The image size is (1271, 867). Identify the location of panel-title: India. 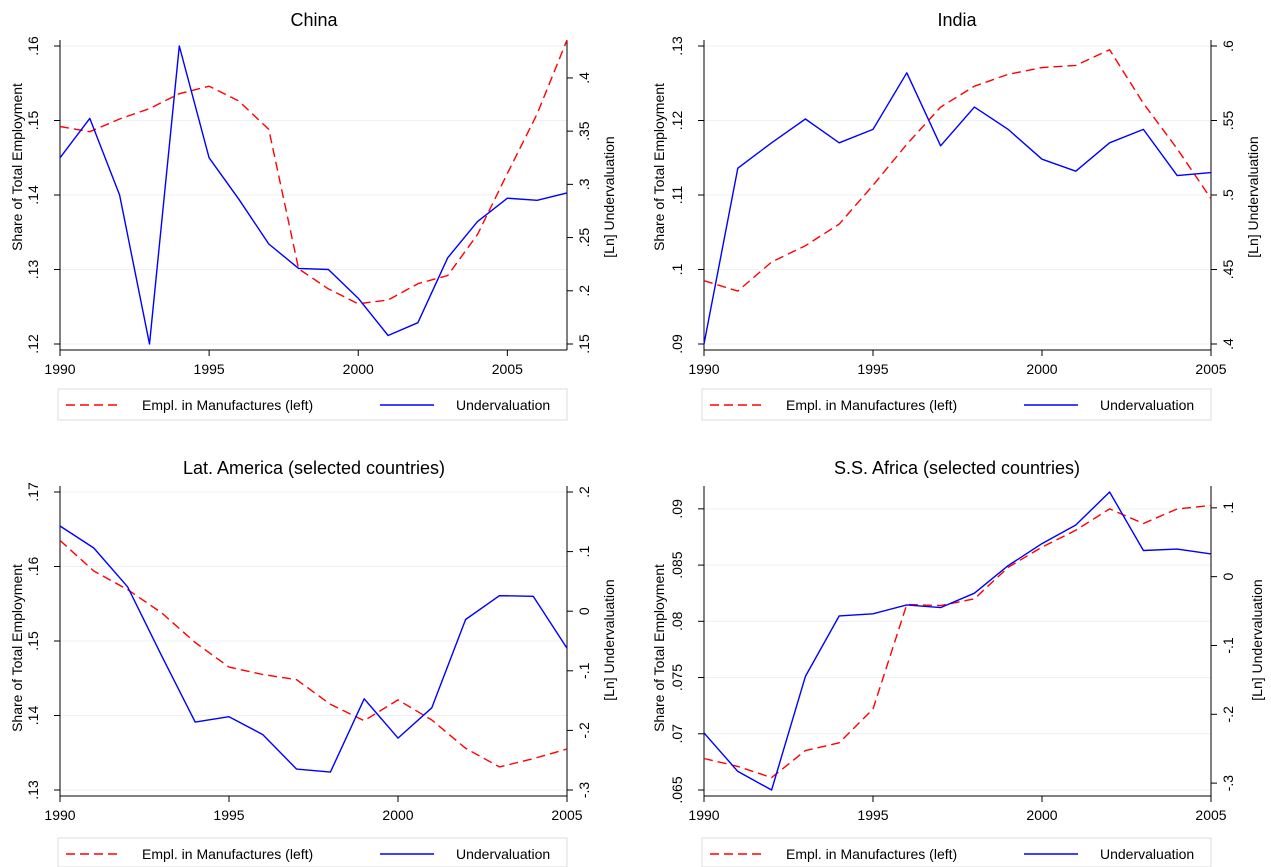
(957, 20).